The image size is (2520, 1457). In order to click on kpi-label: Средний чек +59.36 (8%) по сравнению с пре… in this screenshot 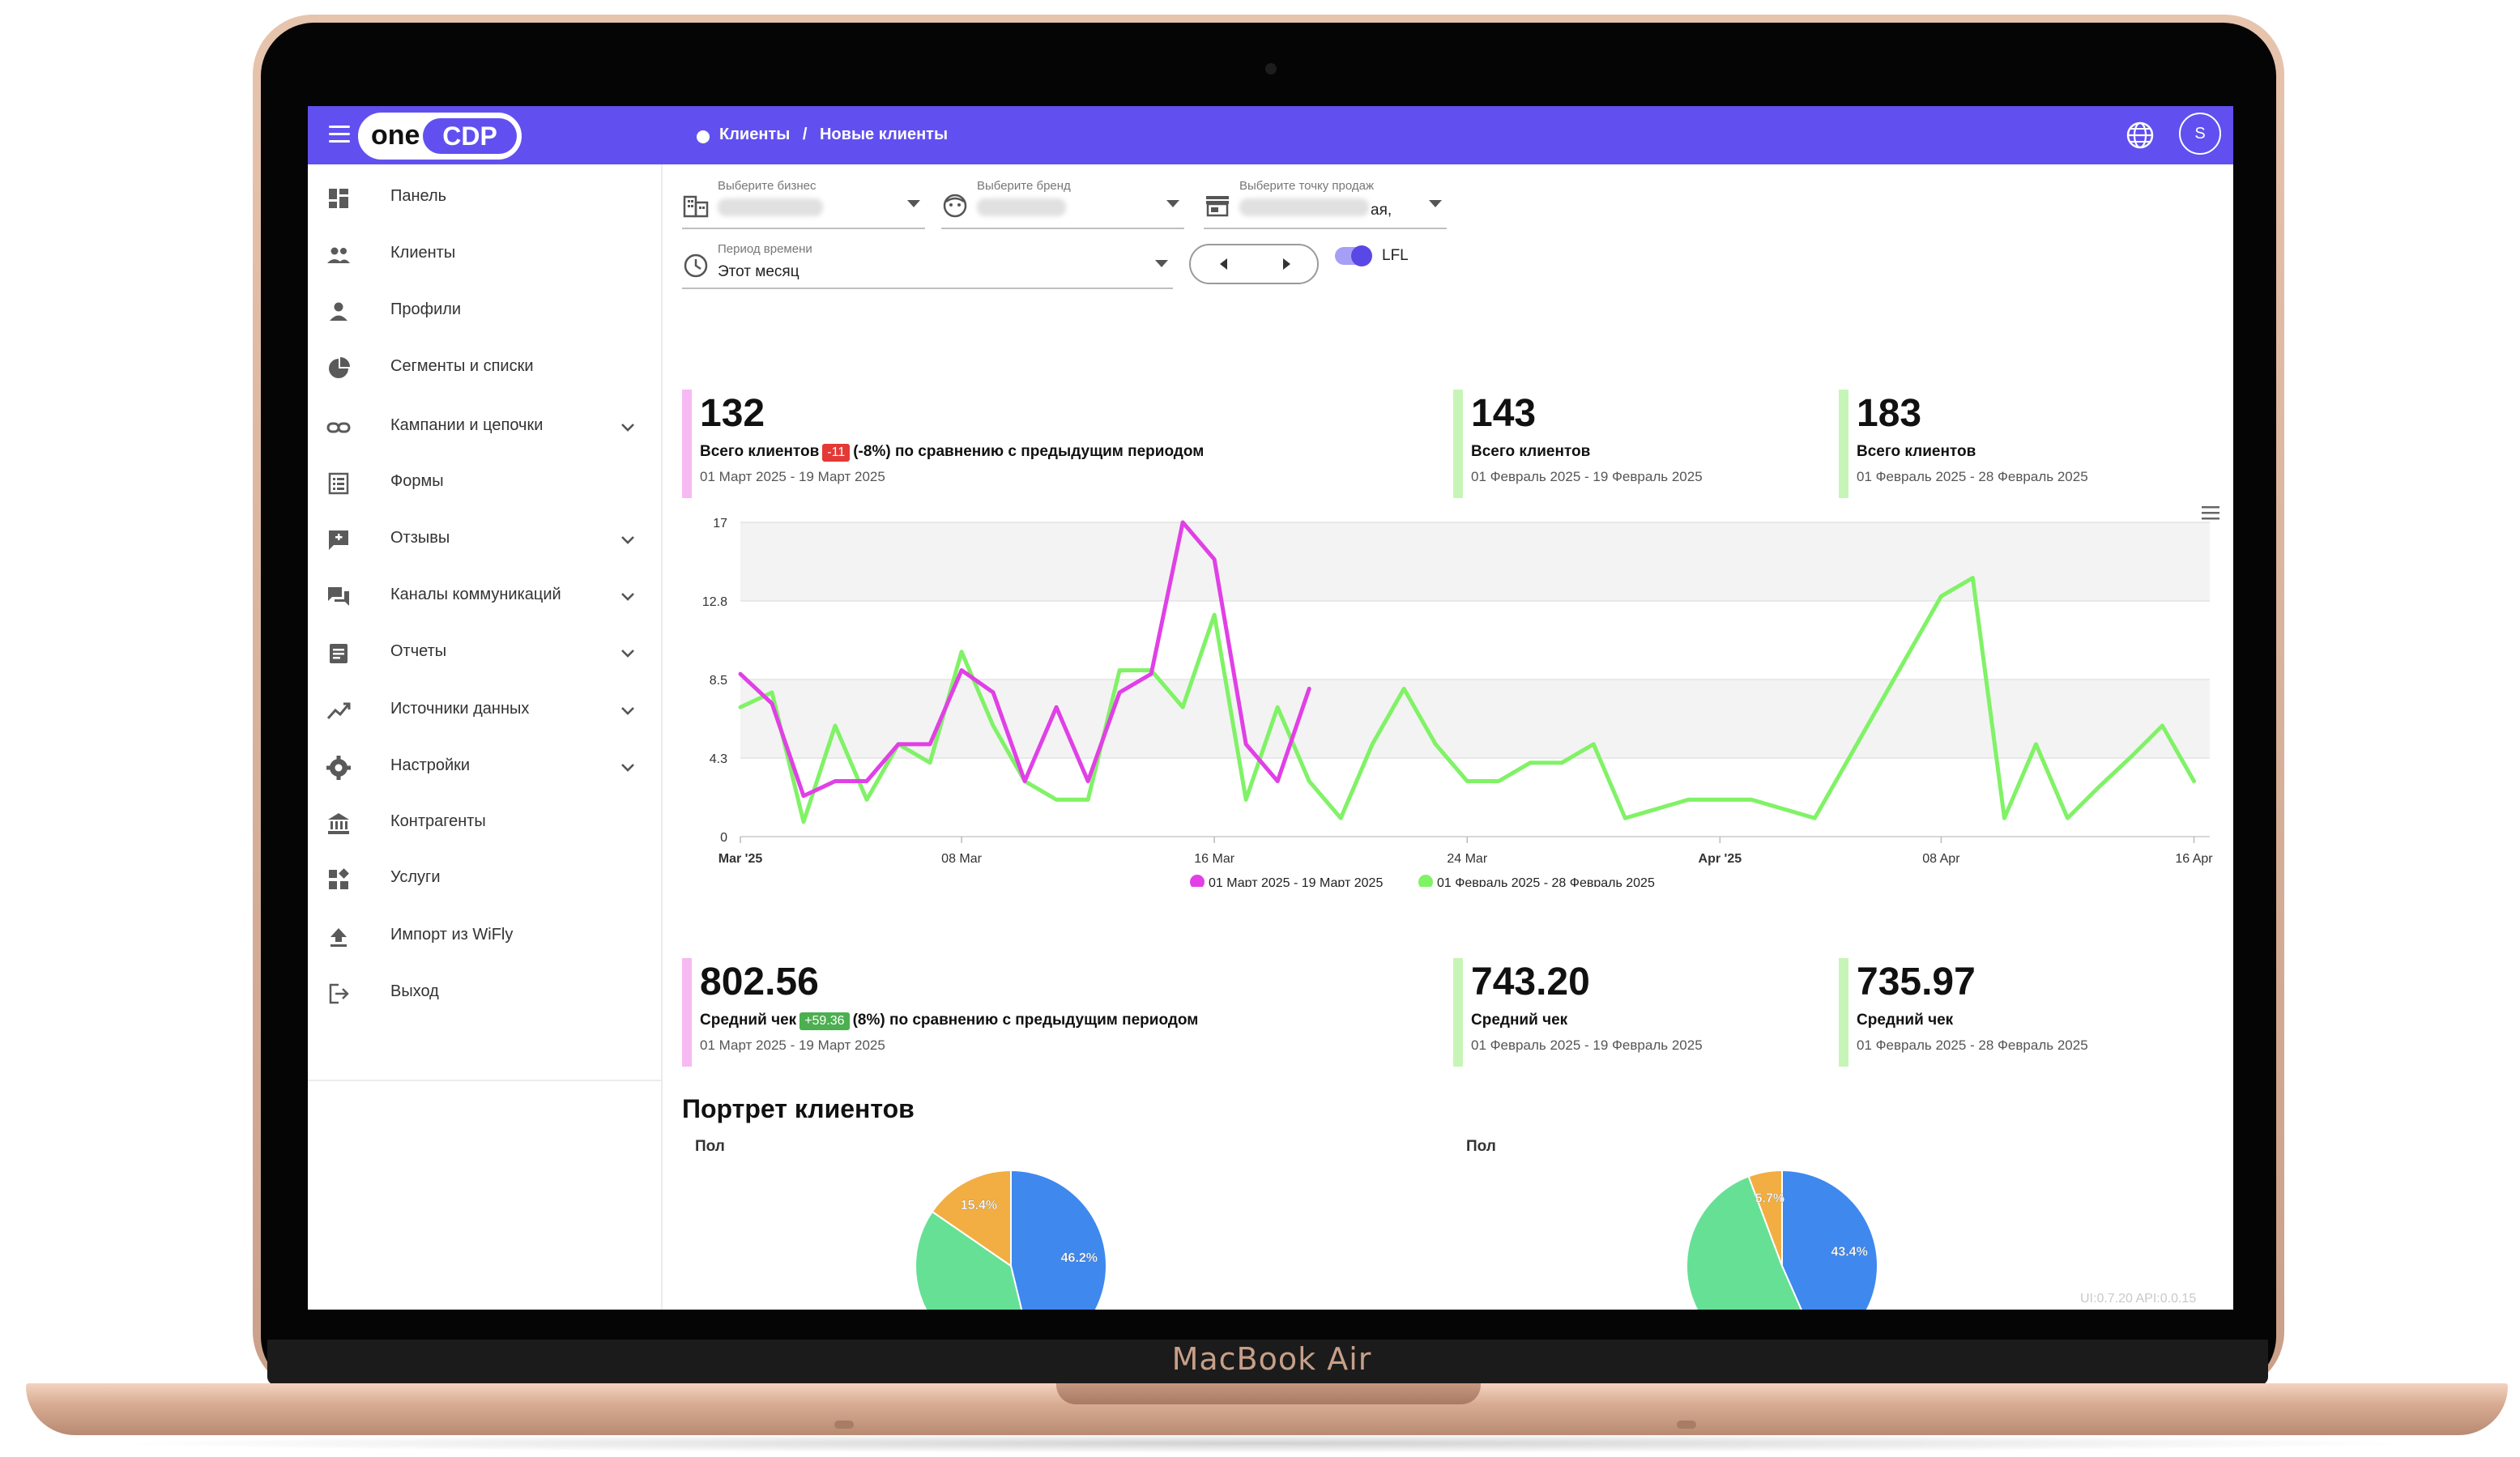, I will do `click(949, 1021)`.